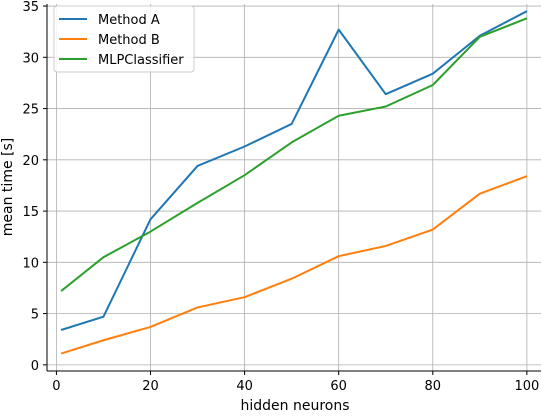 This screenshot has height=416, width=542. What do you see at coordinates (30, 212) in the screenshot?
I see `y-tick-label: 15` at bounding box center [30, 212].